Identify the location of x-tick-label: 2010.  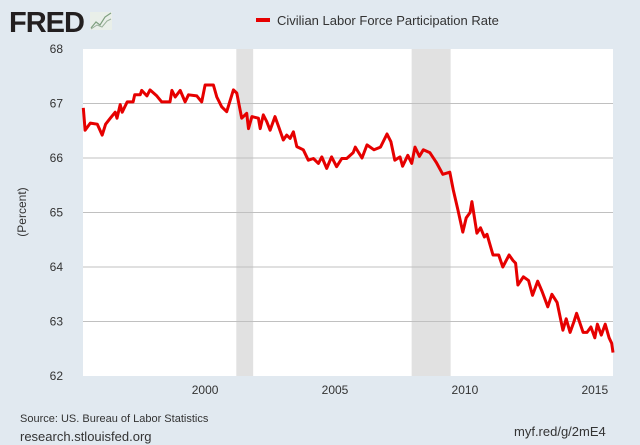
(465, 390).